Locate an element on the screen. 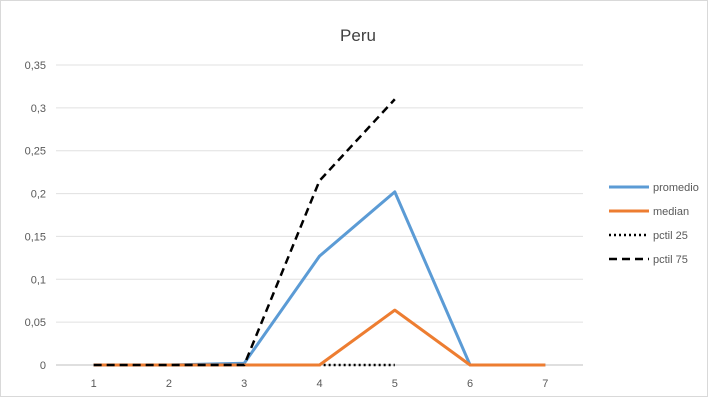 This screenshot has width=708, height=401. x-axis-ticks: 1 2 3 4 5 6 7 is located at coordinates (320, 384).